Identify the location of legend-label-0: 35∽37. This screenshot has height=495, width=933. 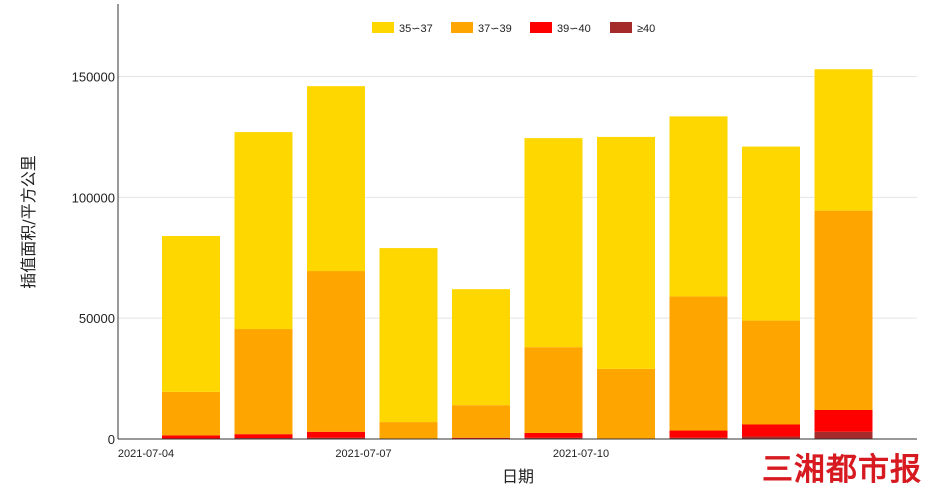
(416, 29).